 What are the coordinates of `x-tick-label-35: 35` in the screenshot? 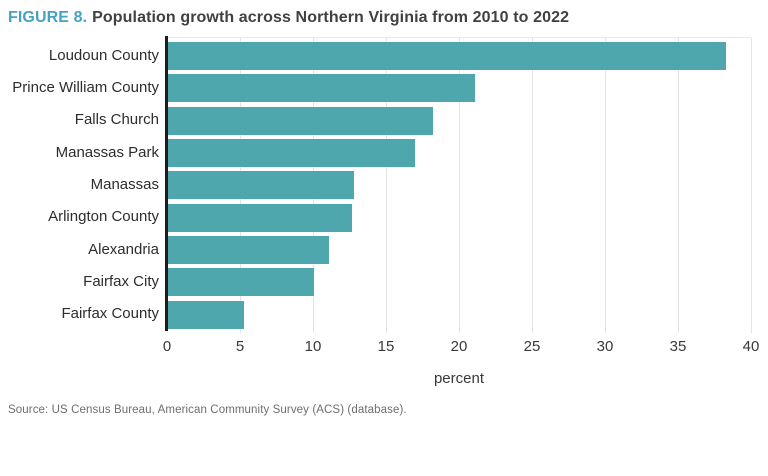 It's located at (678, 346).